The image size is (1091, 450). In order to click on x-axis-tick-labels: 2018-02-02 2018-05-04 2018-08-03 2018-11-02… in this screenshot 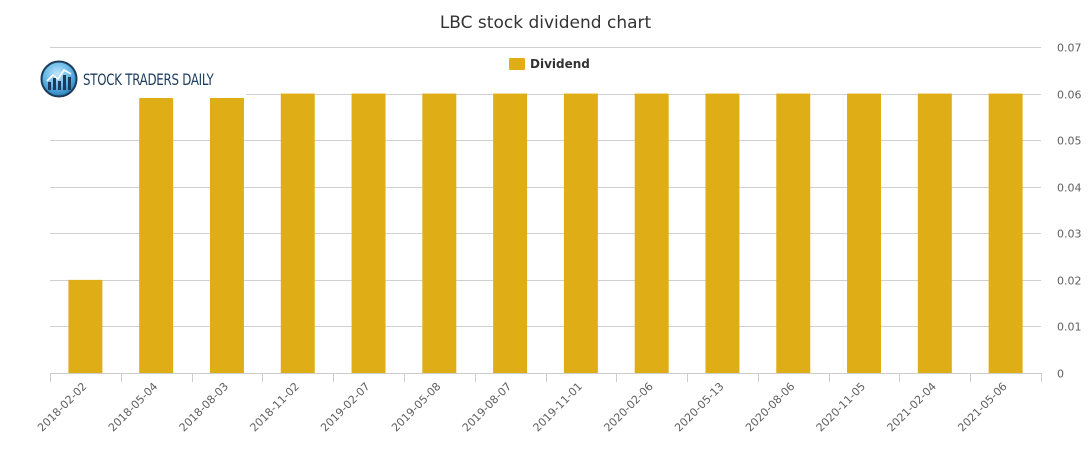, I will do `click(522, 407)`.